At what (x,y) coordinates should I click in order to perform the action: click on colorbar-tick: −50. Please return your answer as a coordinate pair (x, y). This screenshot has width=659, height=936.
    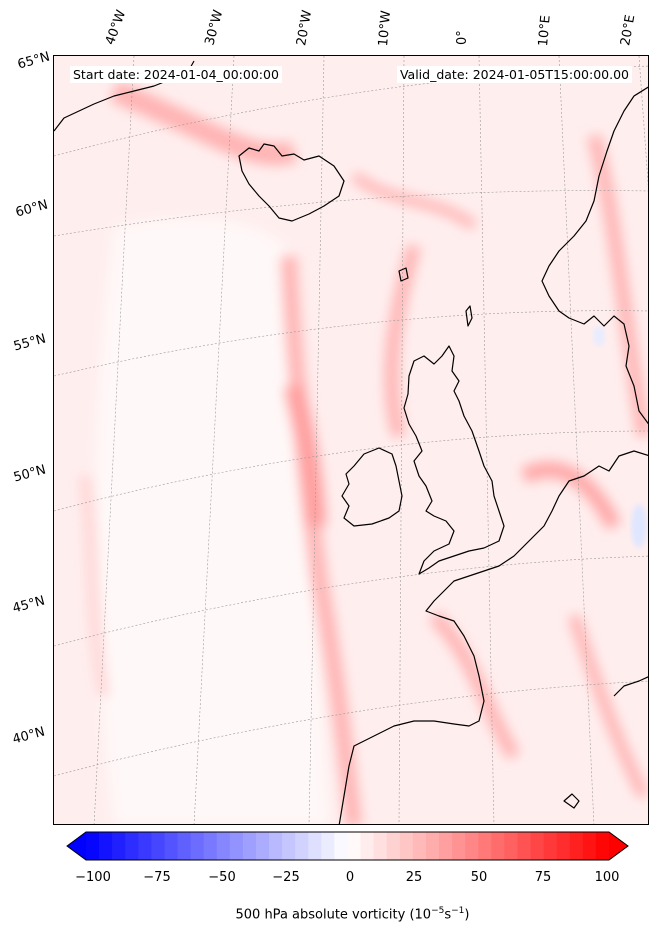
    Looking at the image, I should click on (222, 877).